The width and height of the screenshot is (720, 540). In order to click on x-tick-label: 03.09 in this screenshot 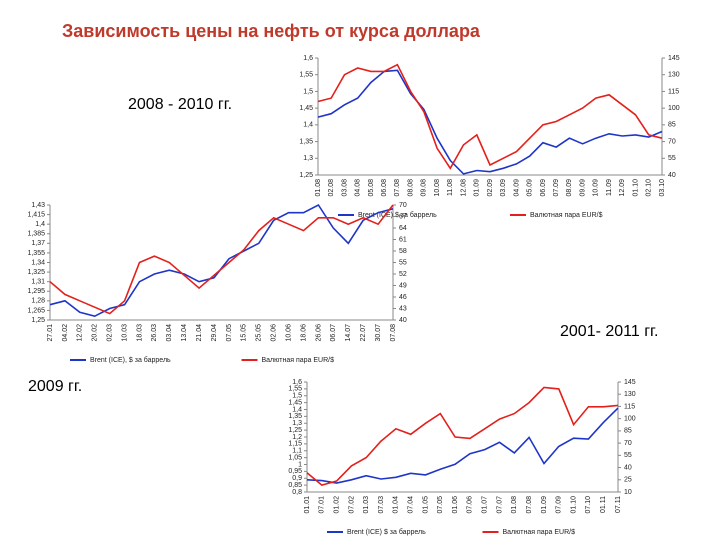, I will do `click(503, 188)`.